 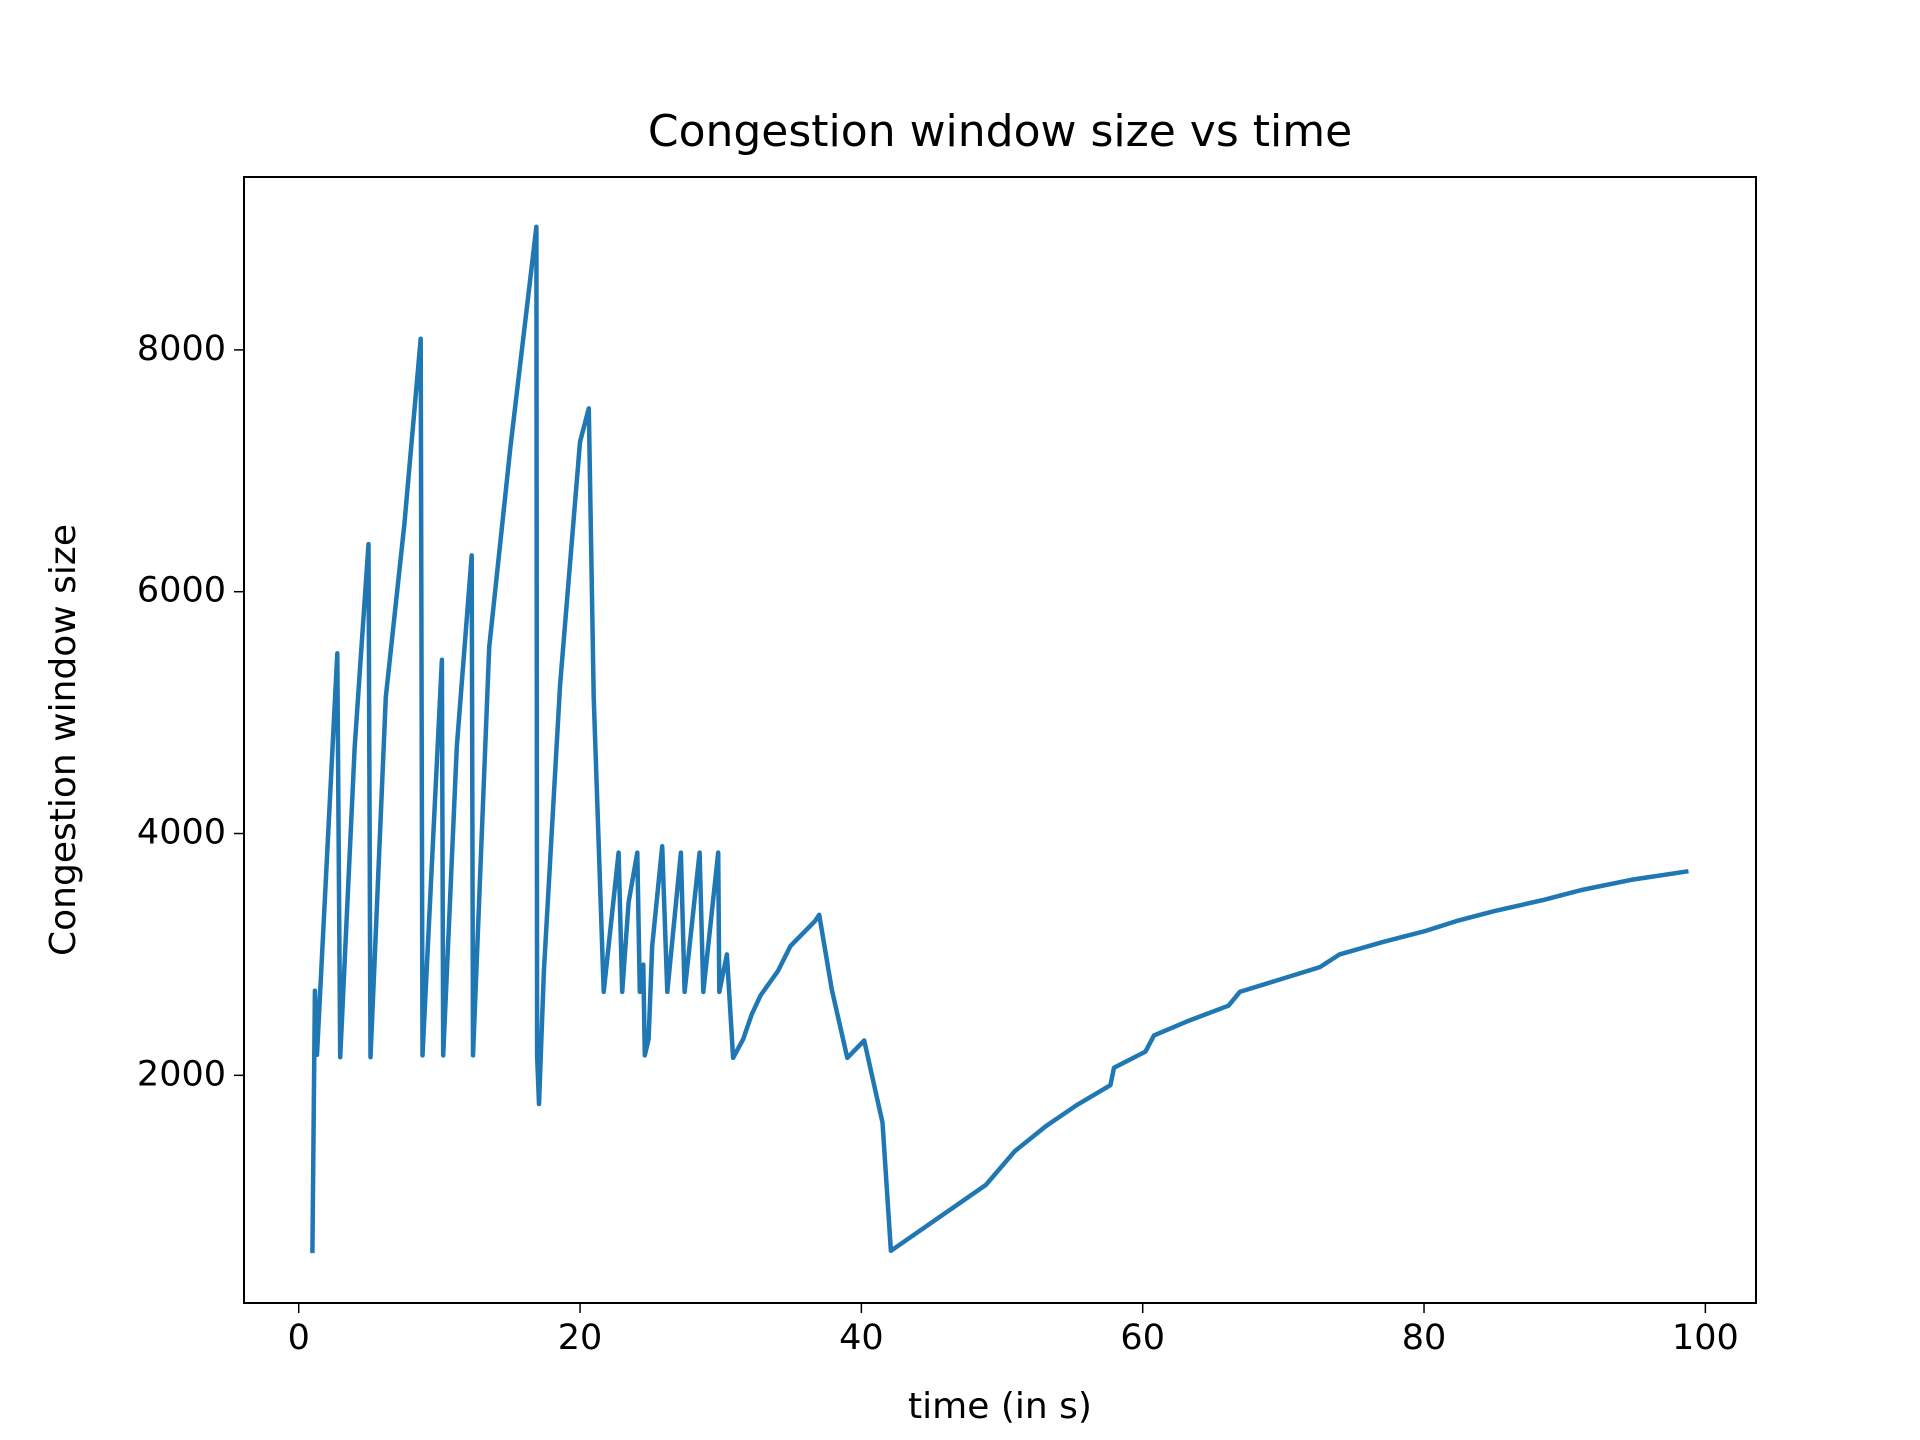 I want to click on x-axis-label: time (in s), so click(x=1000, y=1406).